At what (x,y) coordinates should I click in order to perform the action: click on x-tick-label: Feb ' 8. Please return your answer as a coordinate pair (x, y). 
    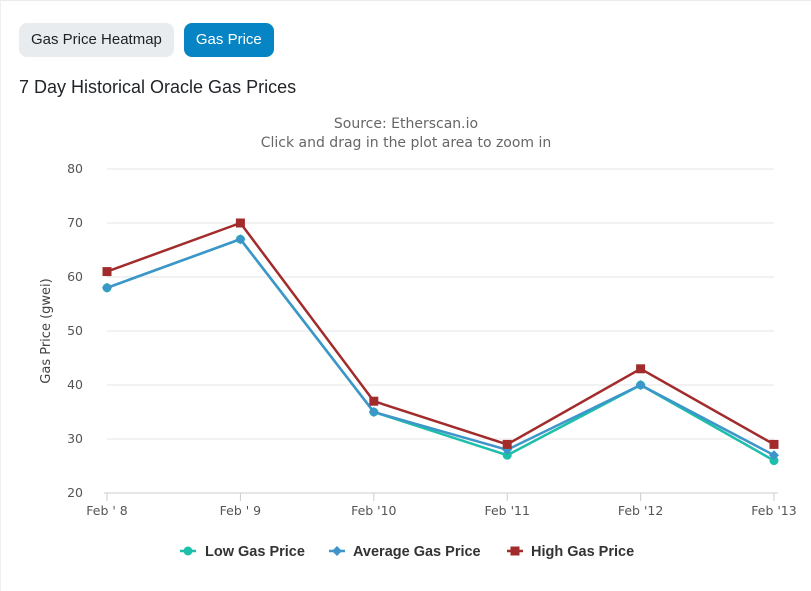
    Looking at the image, I should click on (107, 510).